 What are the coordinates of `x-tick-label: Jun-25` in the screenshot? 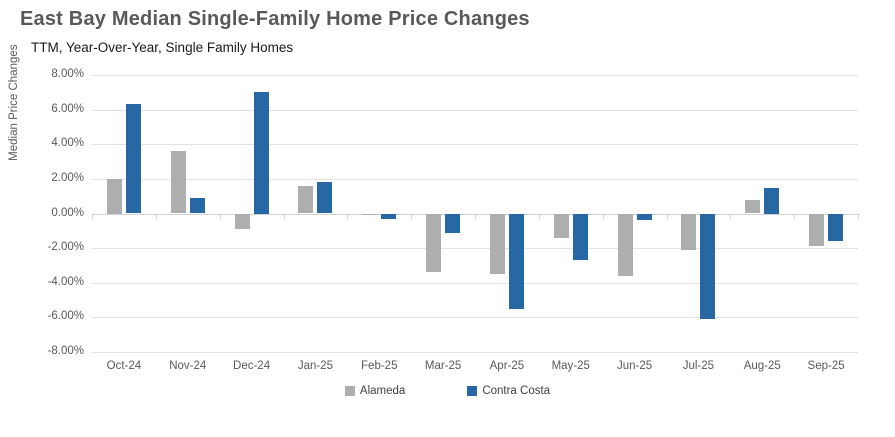 It's located at (634, 366).